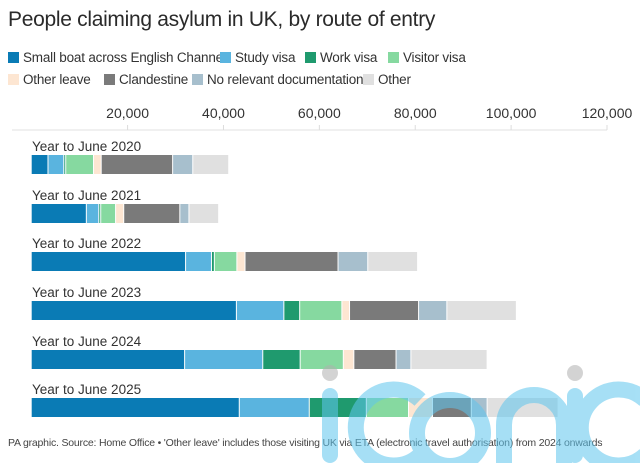 Image resolution: width=640 pixels, height=463 pixels. Describe the element at coordinates (285, 79) in the screenshot. I see `legend-label-no-relevant-documentation: No relevant documentation` at that location.